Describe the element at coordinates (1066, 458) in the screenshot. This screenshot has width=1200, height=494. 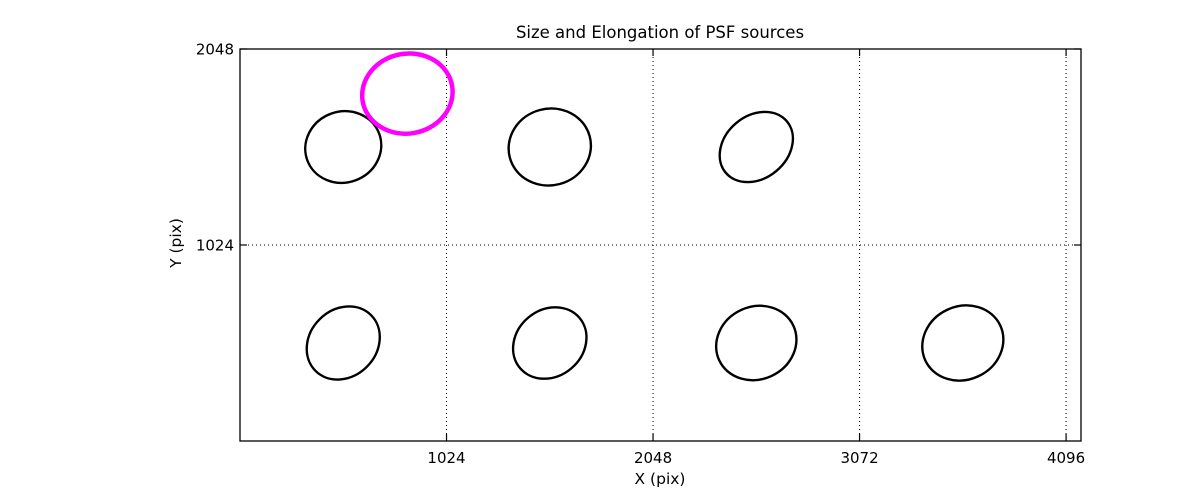
I see `x-tick-label: 4096` at that location.